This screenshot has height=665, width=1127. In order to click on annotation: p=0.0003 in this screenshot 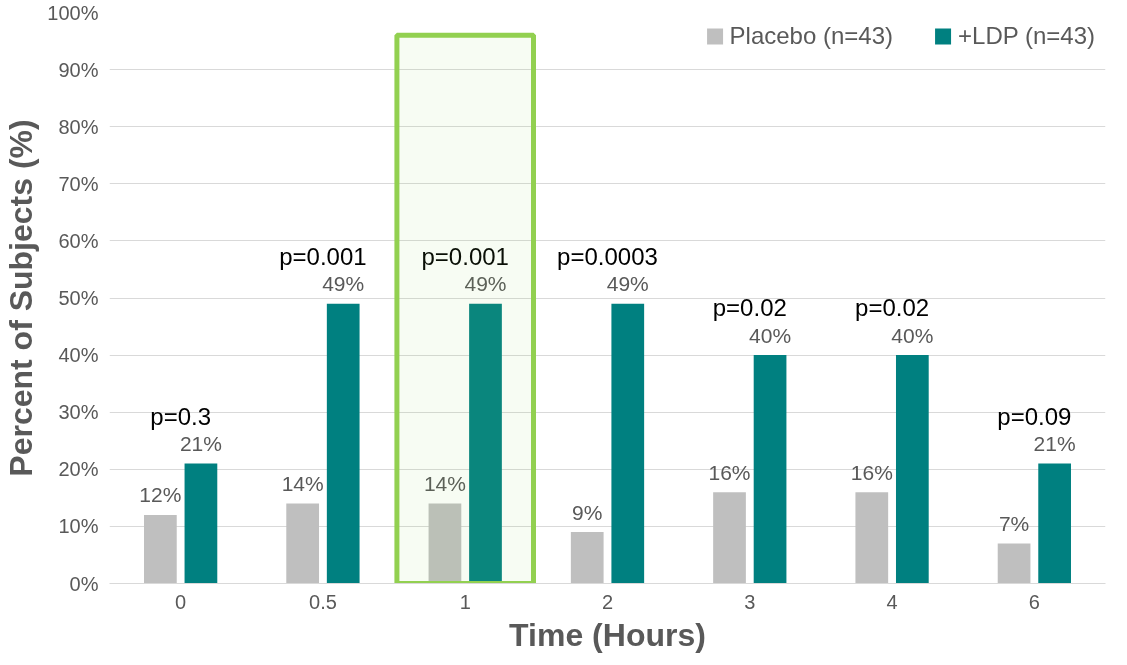, I will do `click(607, 256)`.